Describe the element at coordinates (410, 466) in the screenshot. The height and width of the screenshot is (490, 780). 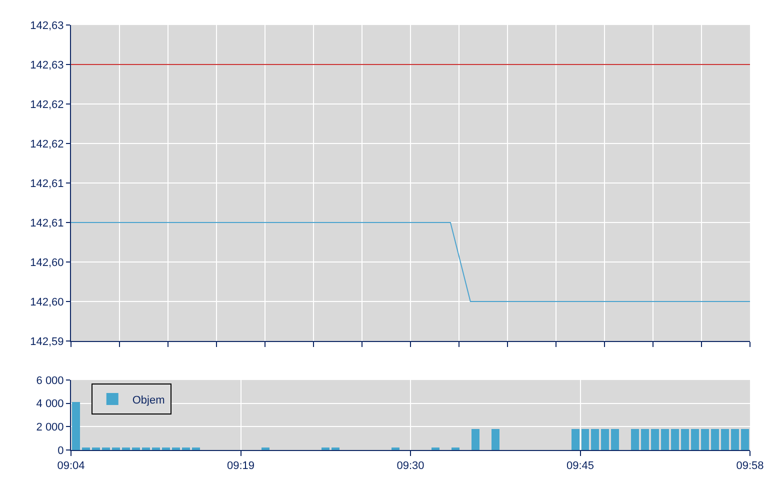
I see `x-tick-label: 09:30` at that location.